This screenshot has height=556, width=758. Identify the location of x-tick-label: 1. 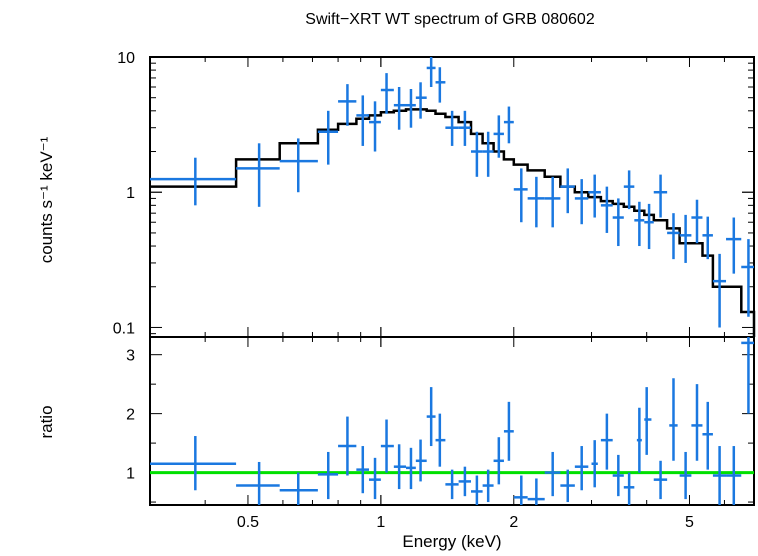
(380, 522).